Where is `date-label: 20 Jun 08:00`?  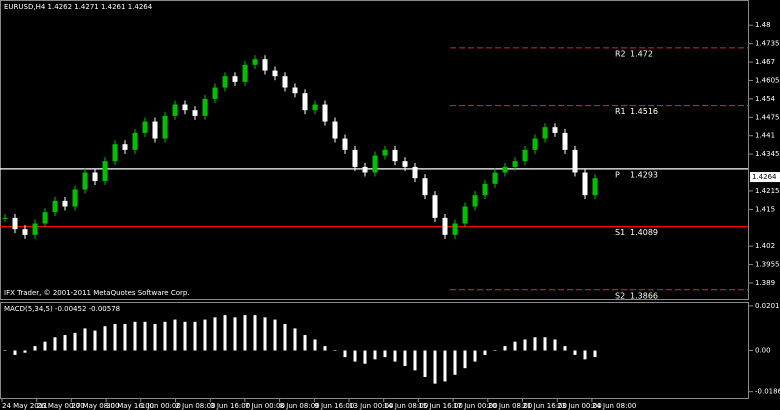 date-label: 20 Jun 08:00 is located at coordinates (510, 406).